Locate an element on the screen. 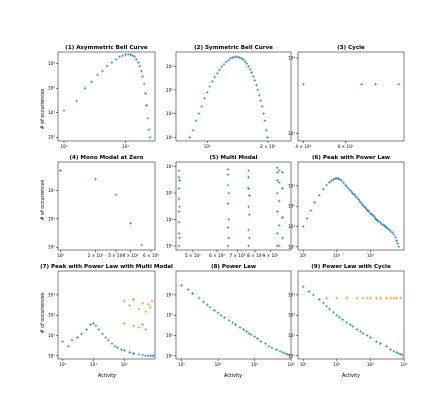 The image size is (444, 407). y-tick-label: 10² is located at coordinates (51, 315).